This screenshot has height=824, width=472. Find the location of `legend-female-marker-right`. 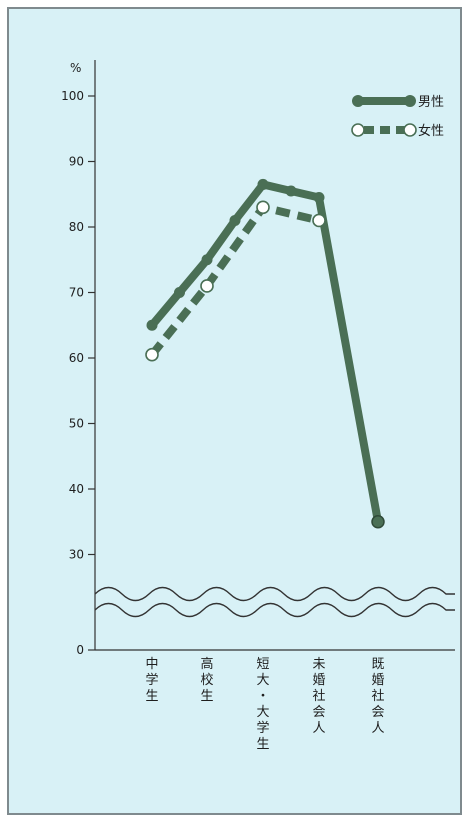

legend-female-marker-right is located at coordinates (410, 130).